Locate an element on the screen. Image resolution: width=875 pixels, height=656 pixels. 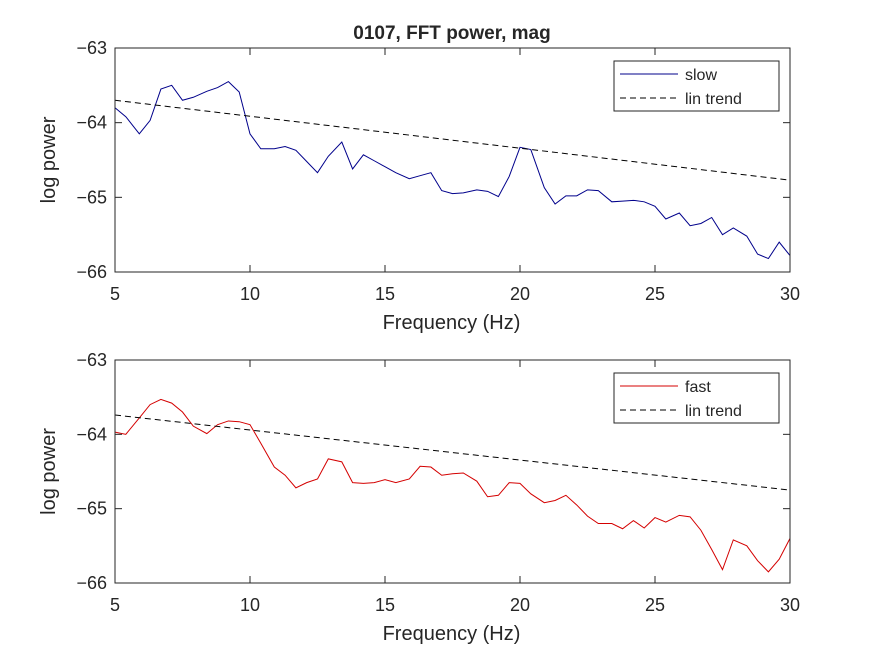
legend: fast lin trend is located at coordinates (696, 398).